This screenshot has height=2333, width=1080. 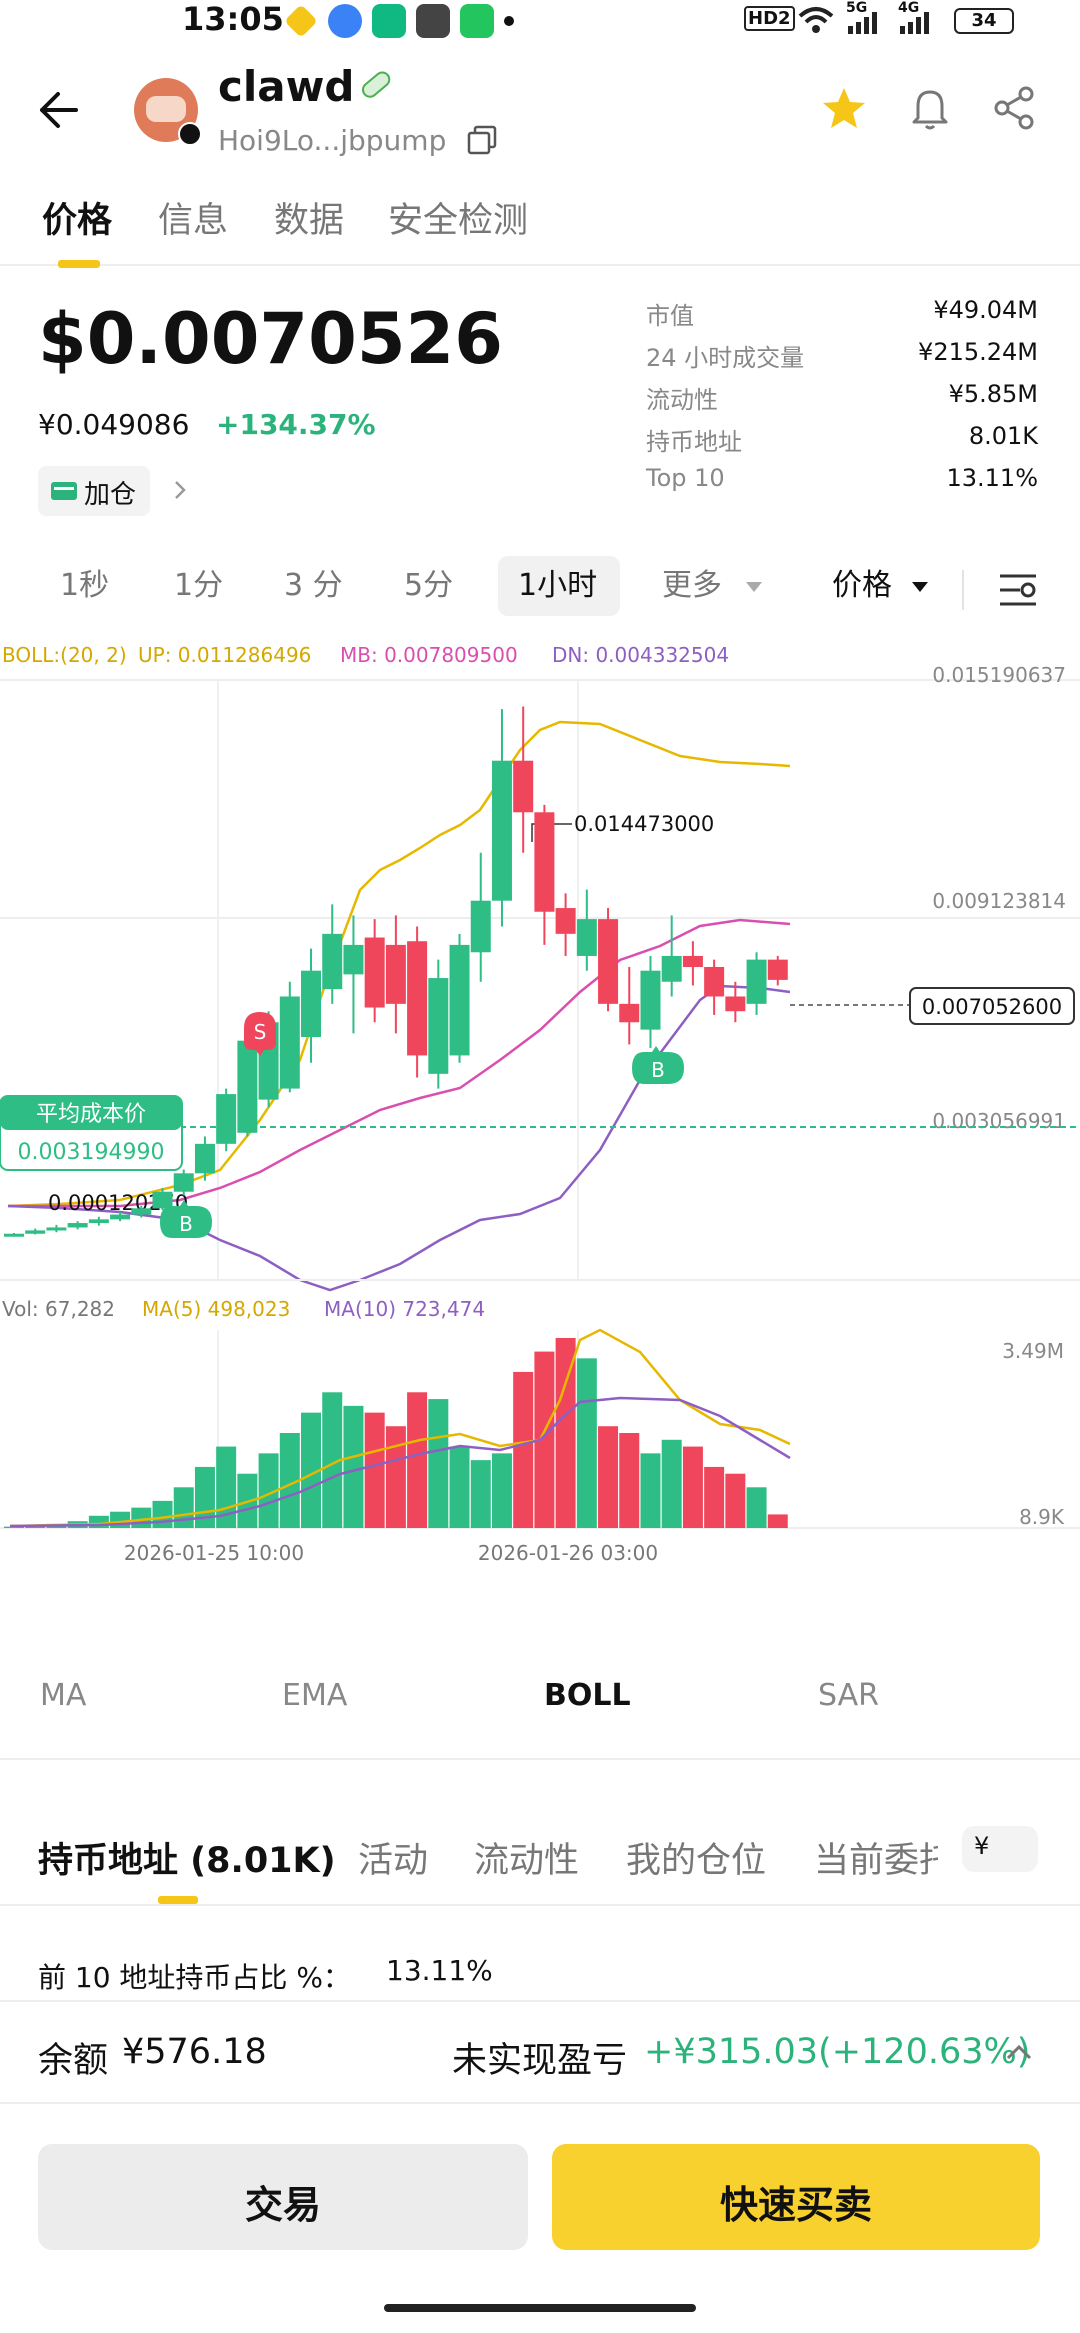 What do you see at coordinates (187, 1861) in the screenshot?
I see `tab-holders: 持币地址 (8.01K)` at bounding box center [187, 1861].